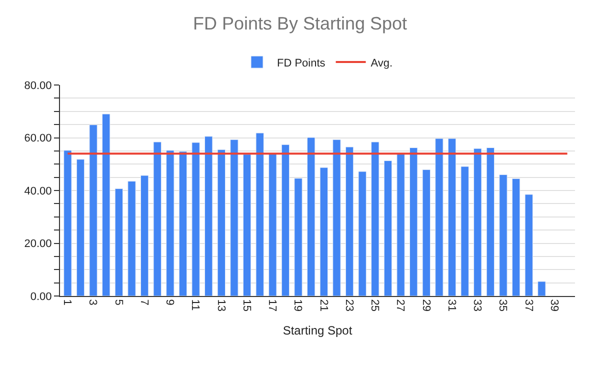  What do you see at coordinates (323, 305) in the screenshot?
I see `x-tick-label: 21` at bounding box center [323, 305].